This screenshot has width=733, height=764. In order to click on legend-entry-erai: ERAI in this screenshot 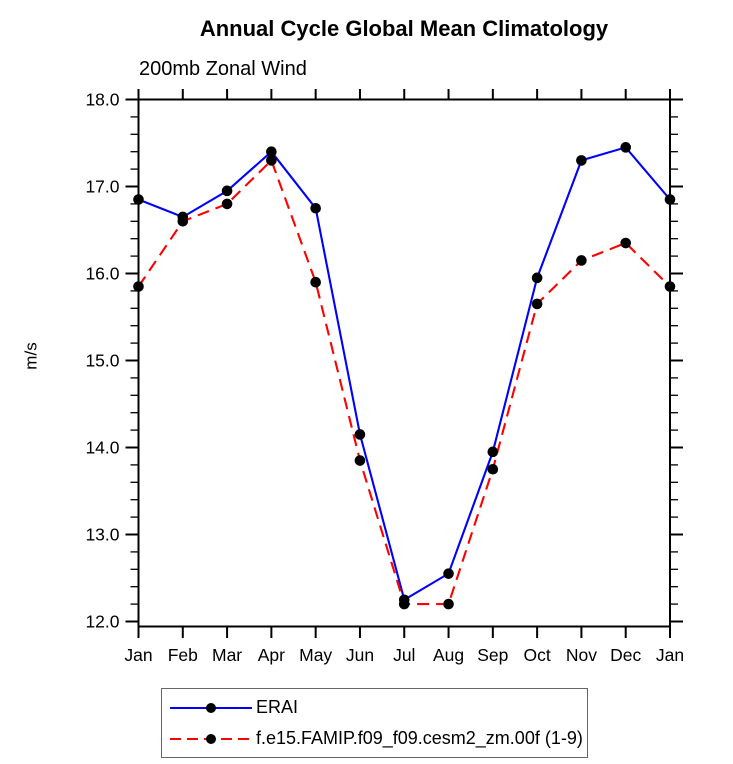, I will do `click(377, 707)`.